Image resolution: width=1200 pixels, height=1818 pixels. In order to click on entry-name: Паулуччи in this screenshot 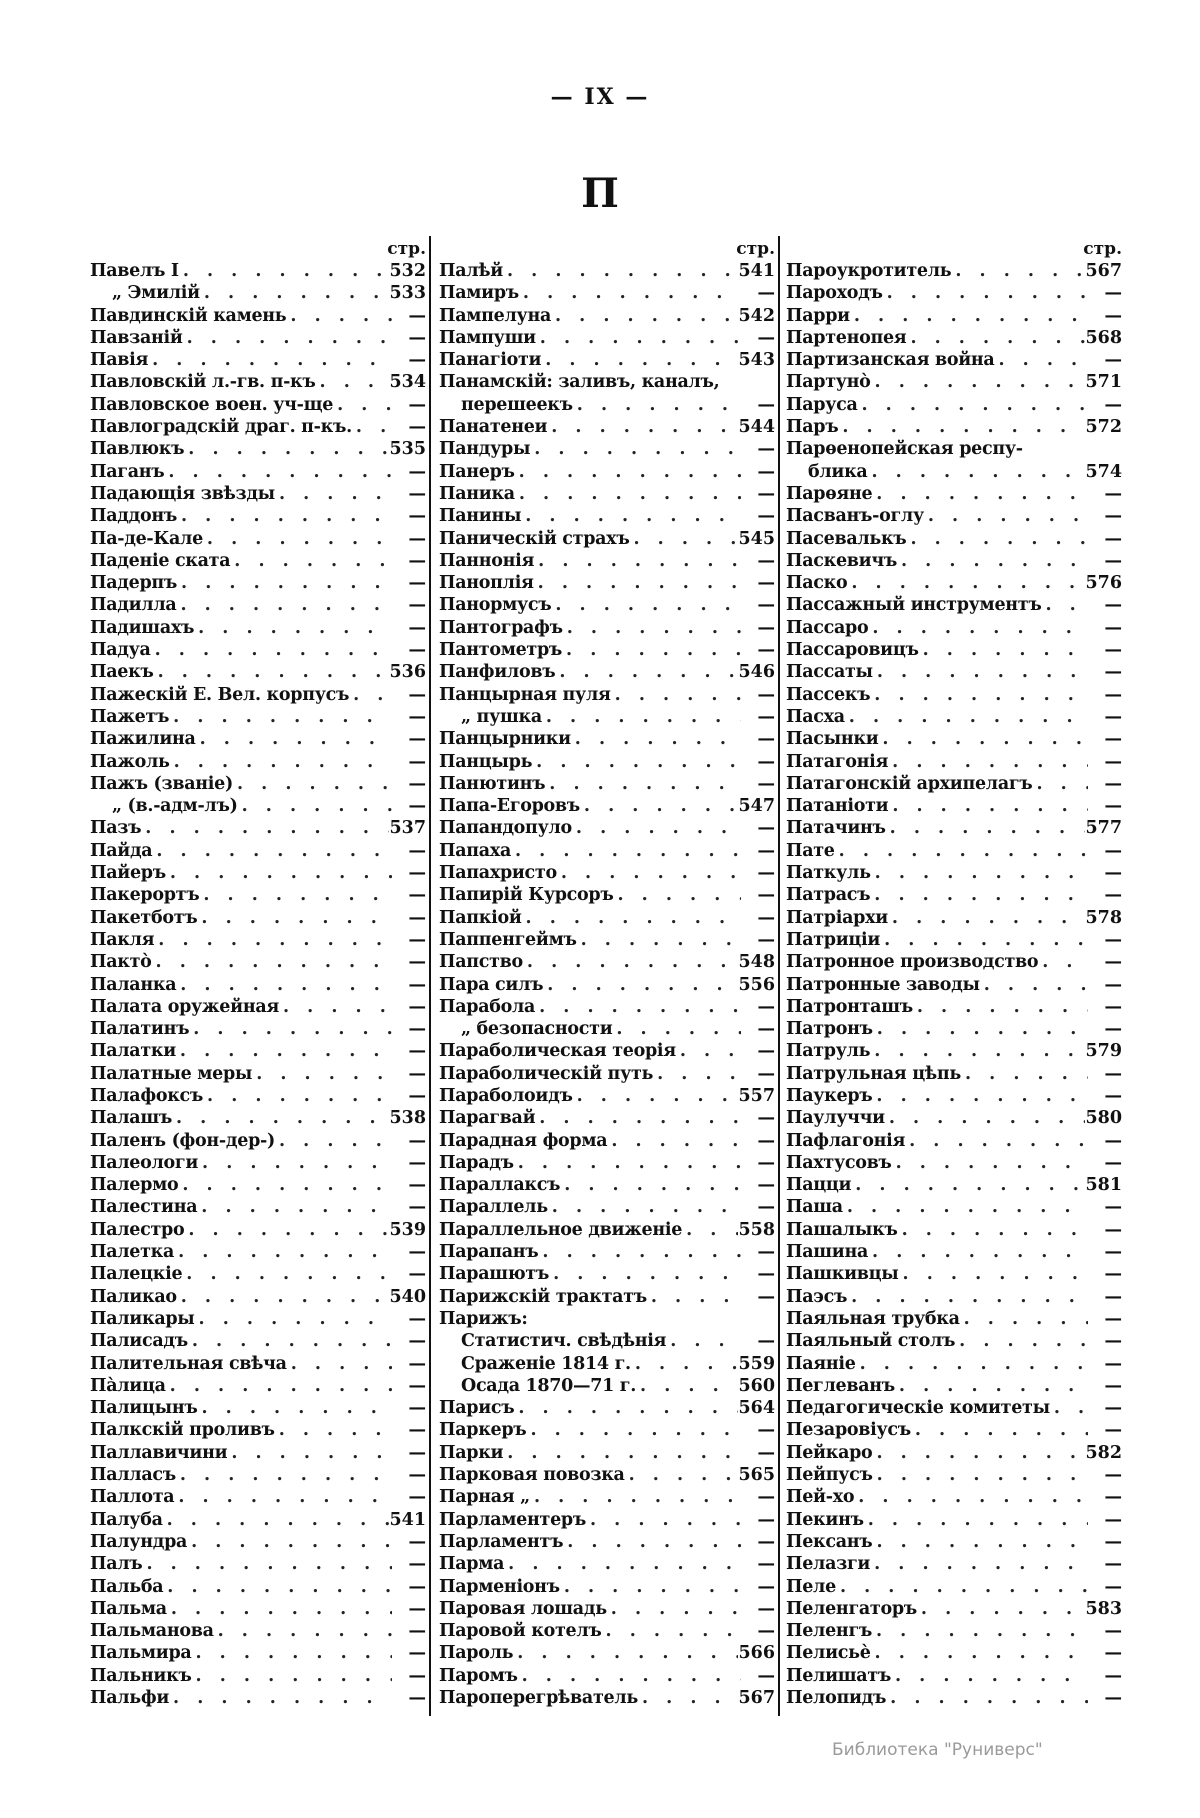, I will do `click(835, 1118)`.